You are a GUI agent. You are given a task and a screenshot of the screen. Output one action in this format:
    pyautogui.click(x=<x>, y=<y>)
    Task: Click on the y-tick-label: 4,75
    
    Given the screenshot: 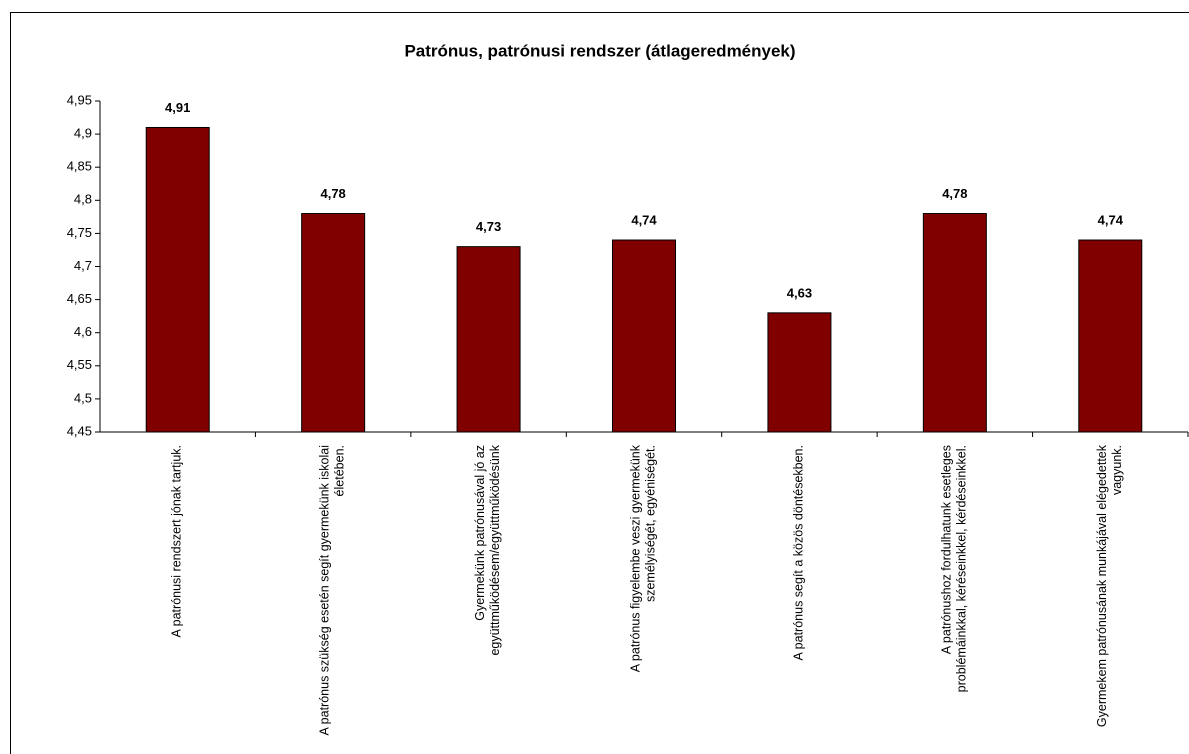 What is the action you would take?
    pyautogui.click(x=79, y=232)
    